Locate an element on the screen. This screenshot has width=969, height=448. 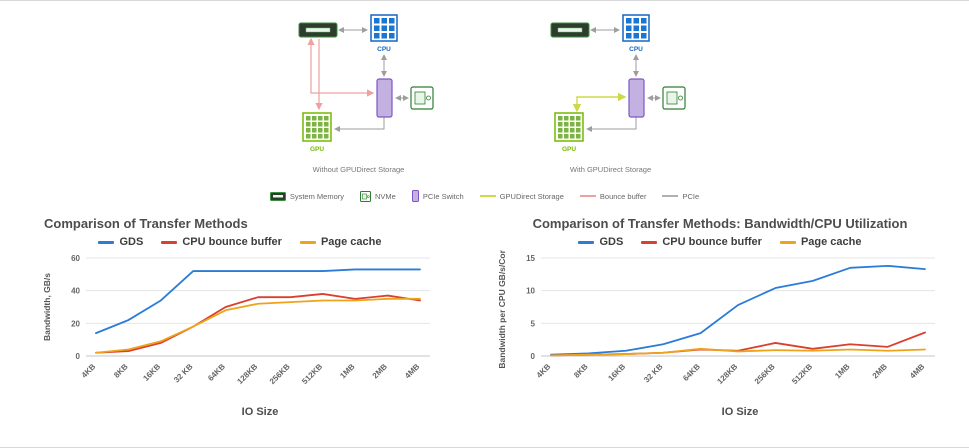
diagram-caption-without: Without GPUDirect Storage is located at coordinates (358, 169).